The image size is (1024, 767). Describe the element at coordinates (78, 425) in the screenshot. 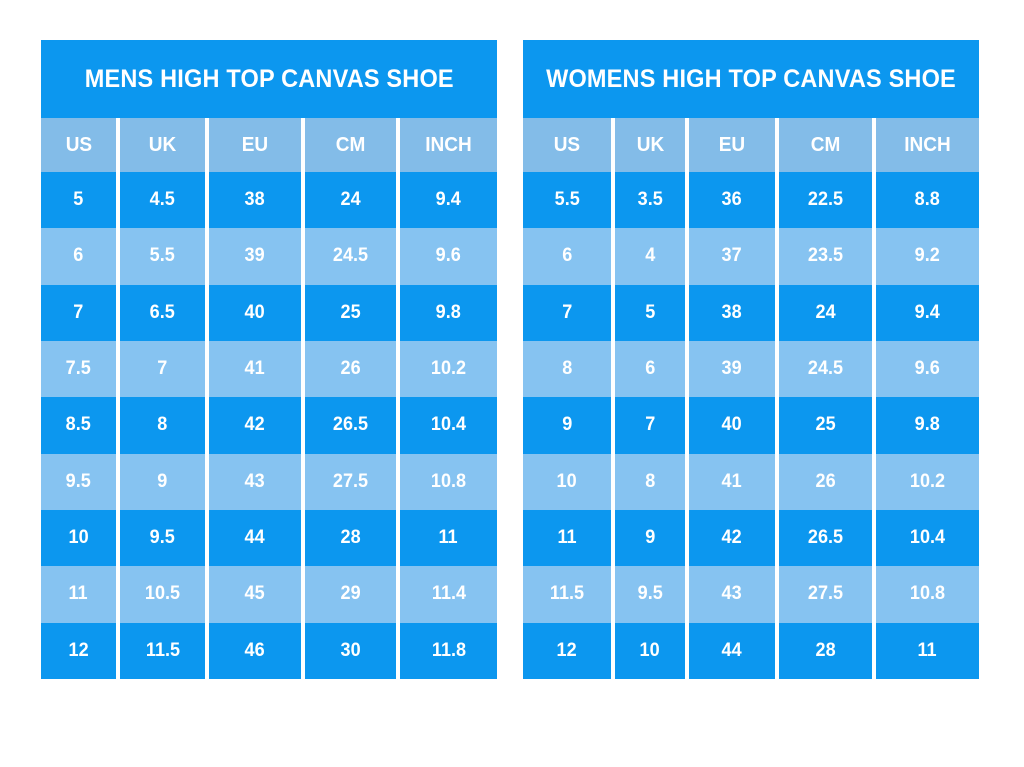

I see `size-cell: 8.5` at that location.